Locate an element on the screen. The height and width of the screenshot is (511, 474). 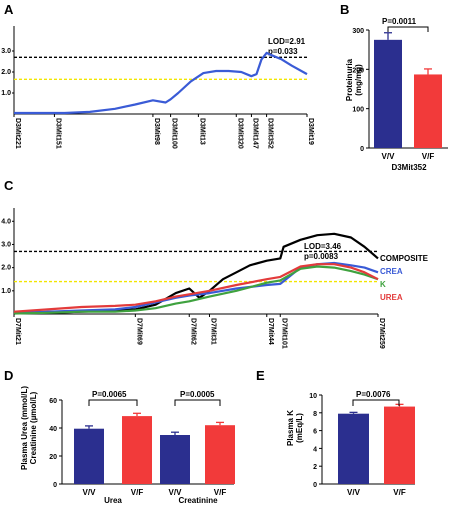
panel-b-ylabel-1: Proteinuria is located at coordinates (349, 79).